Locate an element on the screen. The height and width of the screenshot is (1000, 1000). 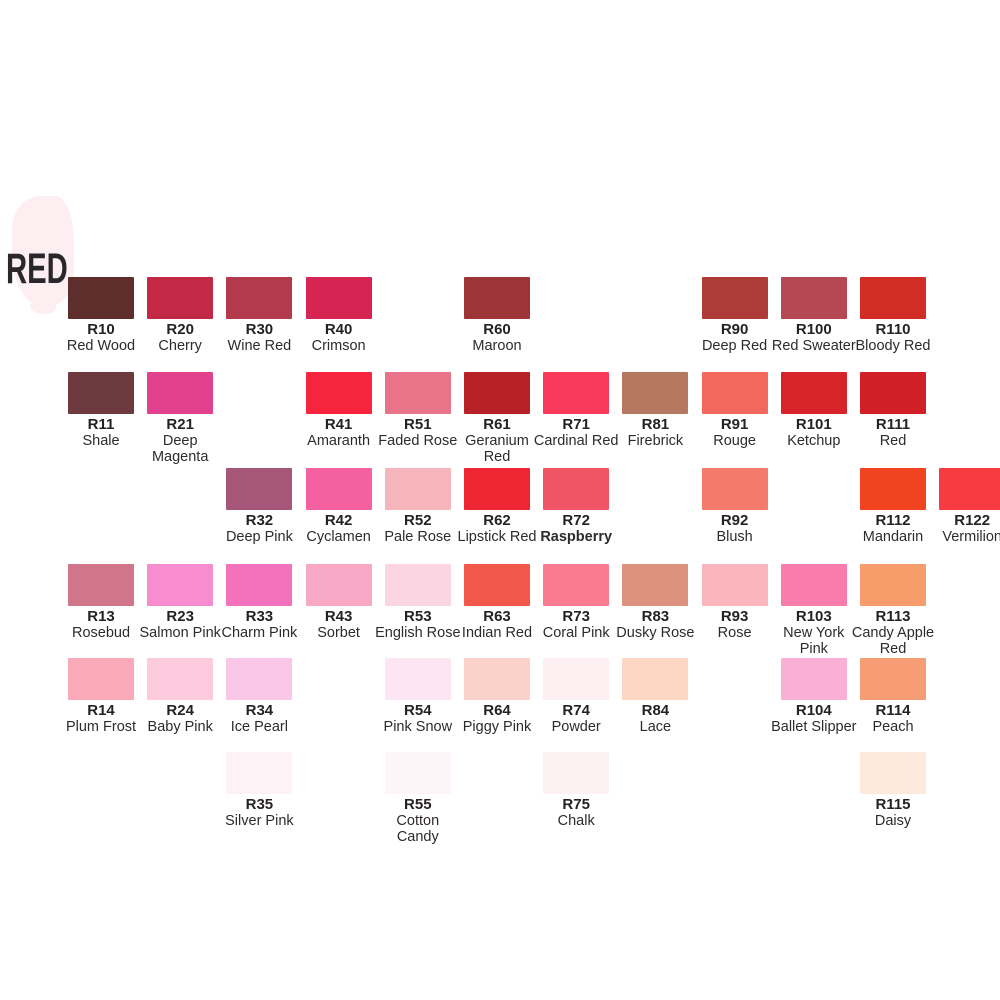
swatch-code: R81 is located at coordinates (655, 424).